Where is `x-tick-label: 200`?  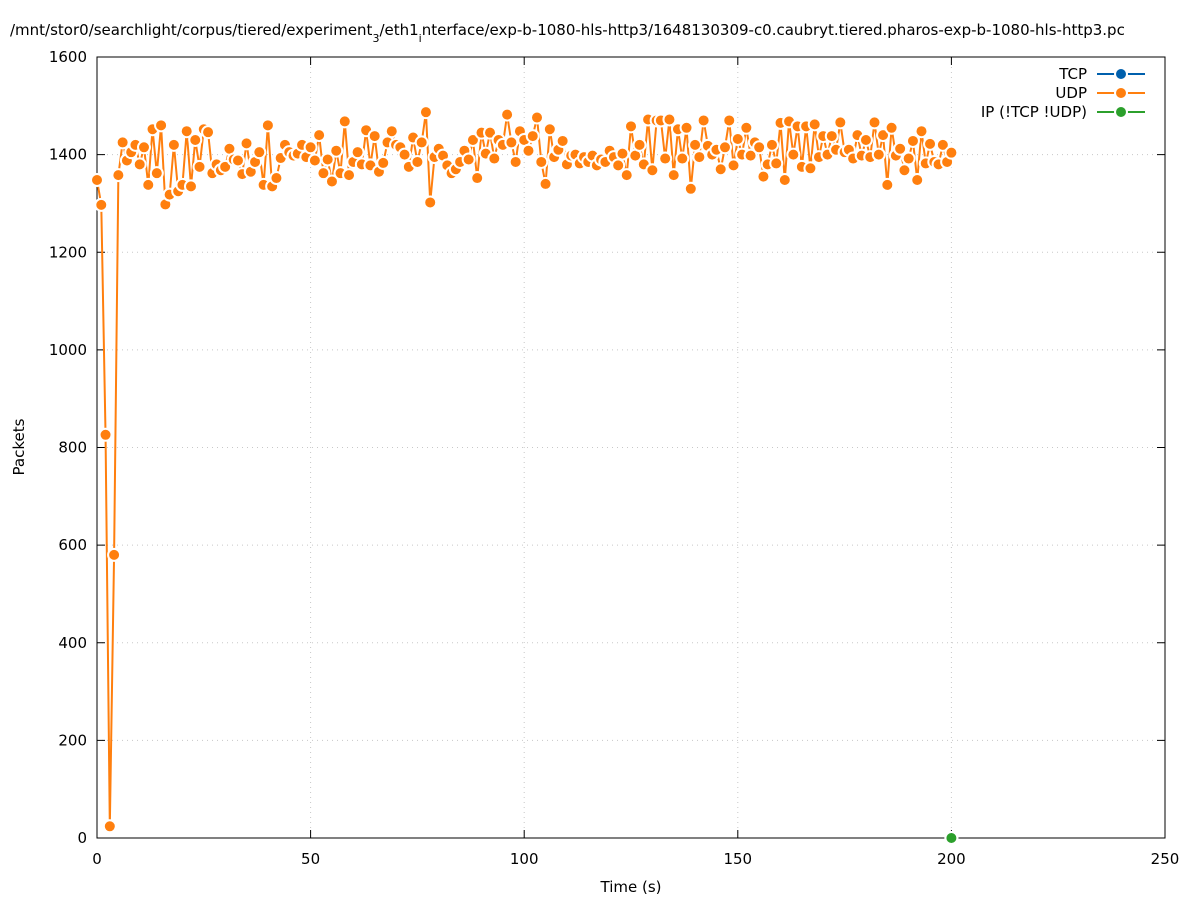 x-tick-label: 200 is located at coordinates (951, 859).